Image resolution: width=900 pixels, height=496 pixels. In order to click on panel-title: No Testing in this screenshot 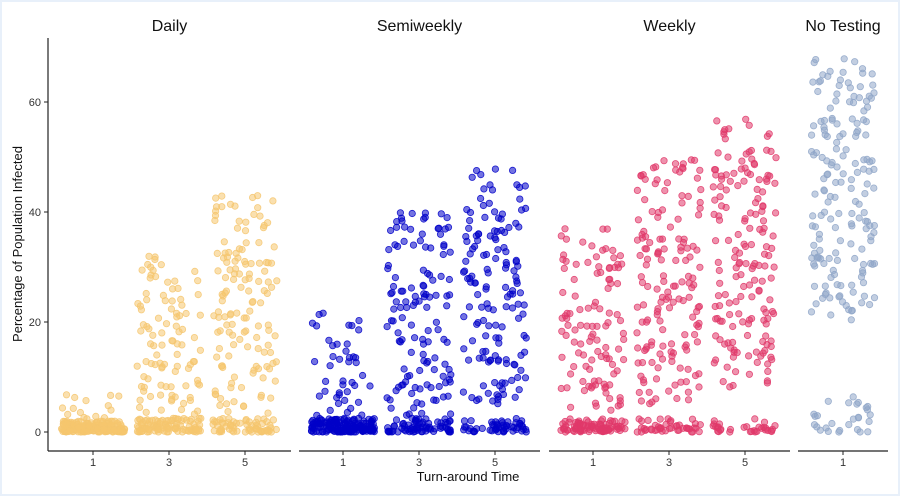, I will do `click(842, 26)`.